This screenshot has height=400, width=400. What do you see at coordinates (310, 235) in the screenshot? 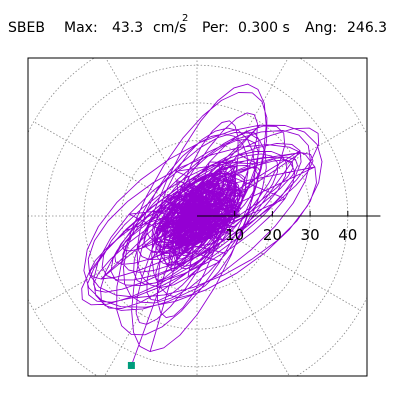
I see `tick-label-30: 30` at bounding box center [310, 235].